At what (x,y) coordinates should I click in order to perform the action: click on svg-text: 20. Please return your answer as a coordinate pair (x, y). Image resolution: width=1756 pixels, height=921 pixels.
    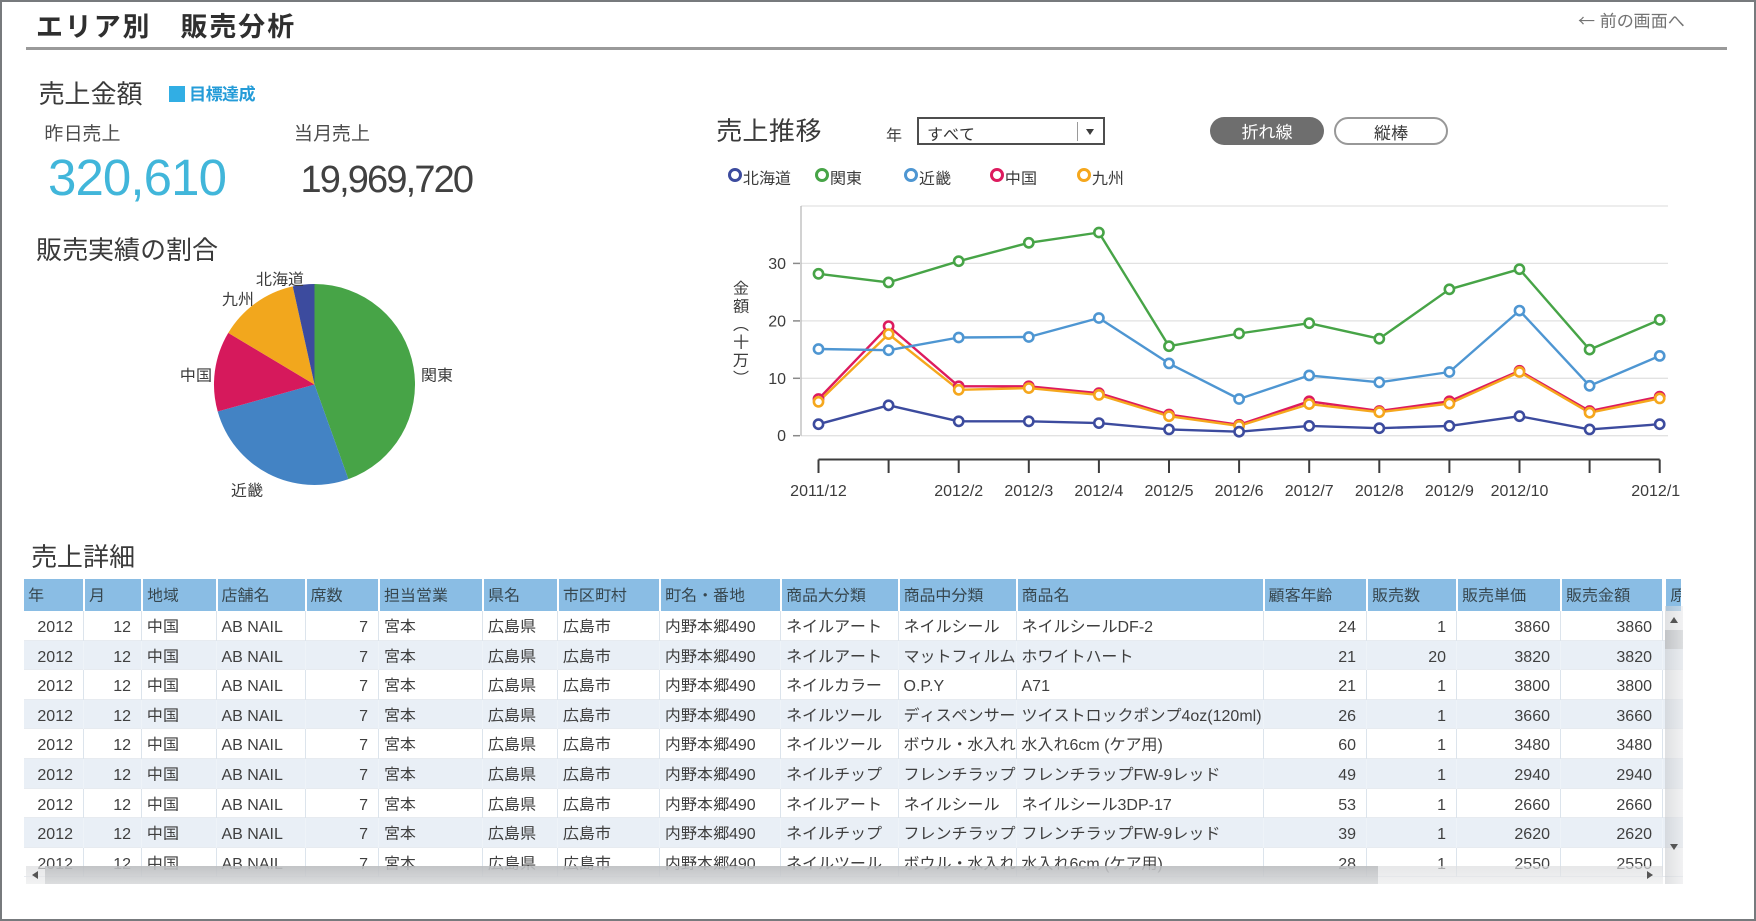
    Looking at the image, I should click on (777, 321).